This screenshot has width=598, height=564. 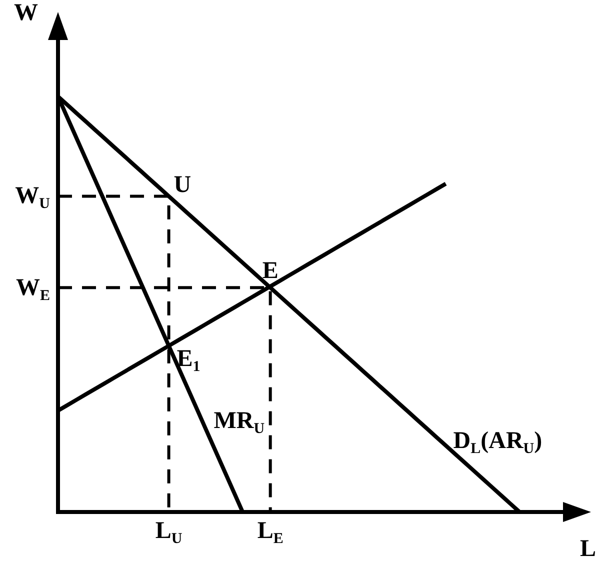 I want to click on y-axis-title: W, so click(x=26, y=13).